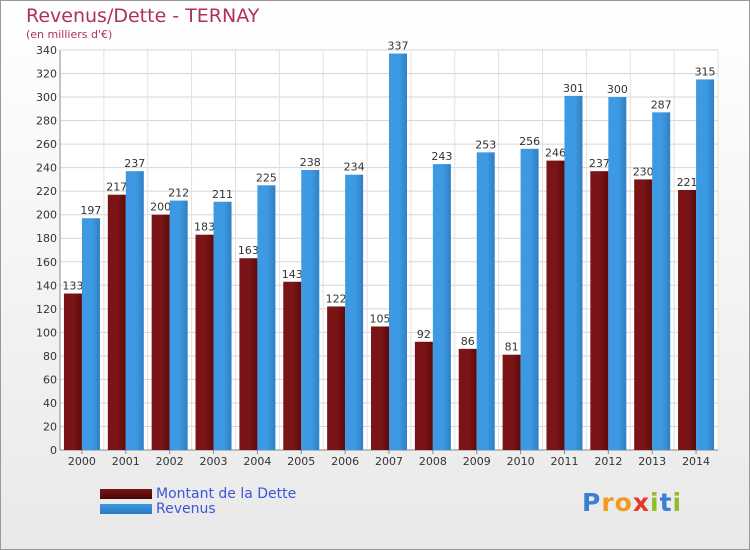  Describe the element at coordinates (643, 315) in the screenshot. I see `bar-dette-2013` at that location.